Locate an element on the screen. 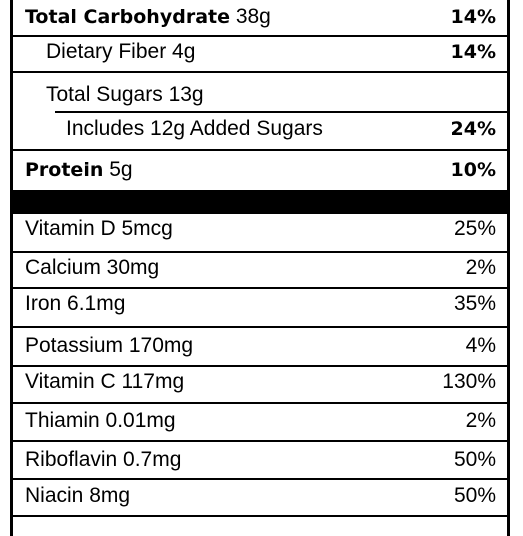 Image resolution: width=523 pixels, height=536 pixels. vitamin-label: Vitamin C 117mg is located at coordinates (105, 381).